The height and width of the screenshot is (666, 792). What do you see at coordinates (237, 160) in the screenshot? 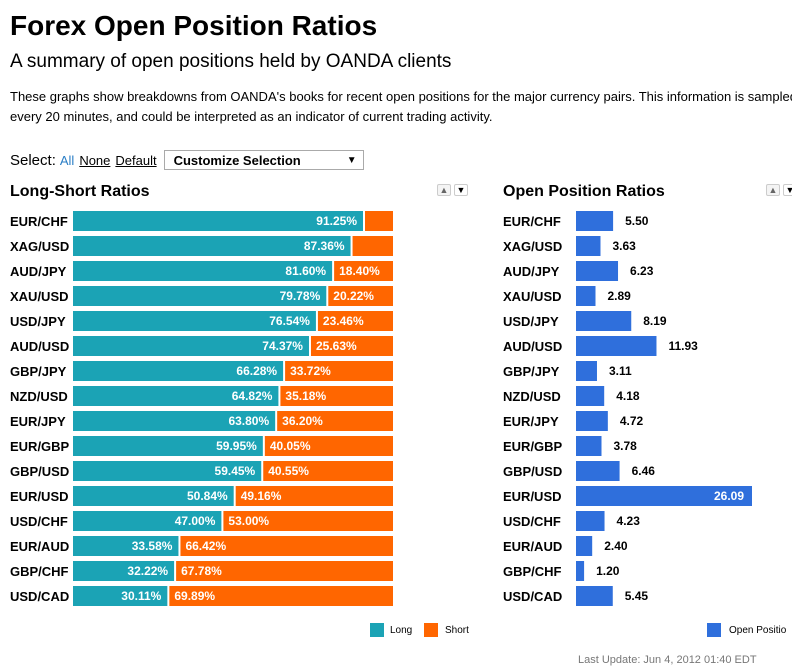
I see `dropdown-selected-value: Customize Selection` at bounding box center [237, 160].